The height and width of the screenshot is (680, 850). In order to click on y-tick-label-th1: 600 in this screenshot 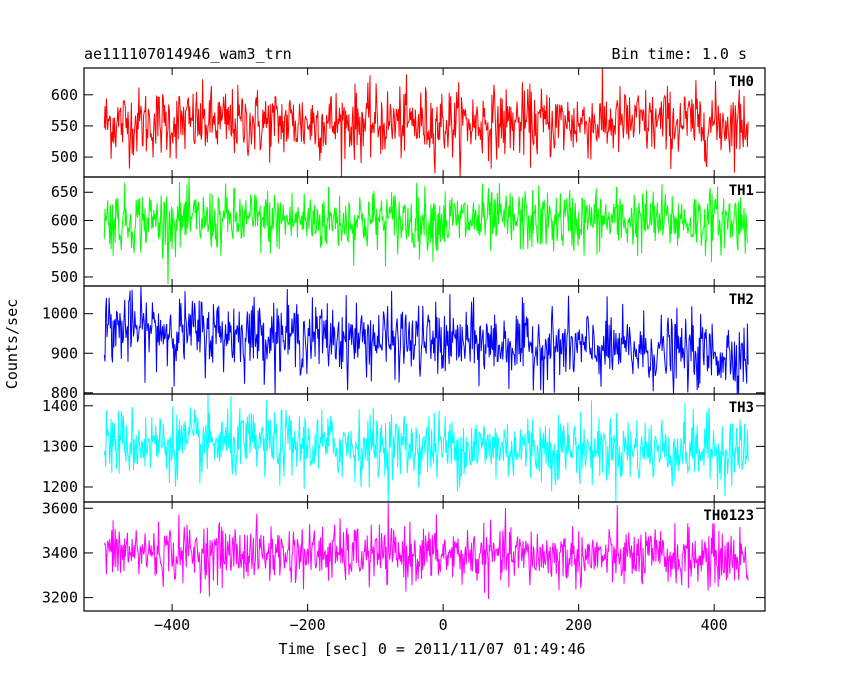, I will do `click(64, 220)`.